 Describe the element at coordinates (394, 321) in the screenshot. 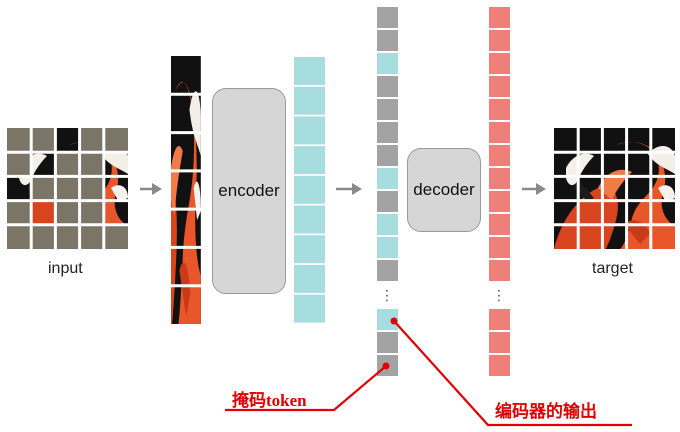

I see `encoder-output-leader-dot` at that location.